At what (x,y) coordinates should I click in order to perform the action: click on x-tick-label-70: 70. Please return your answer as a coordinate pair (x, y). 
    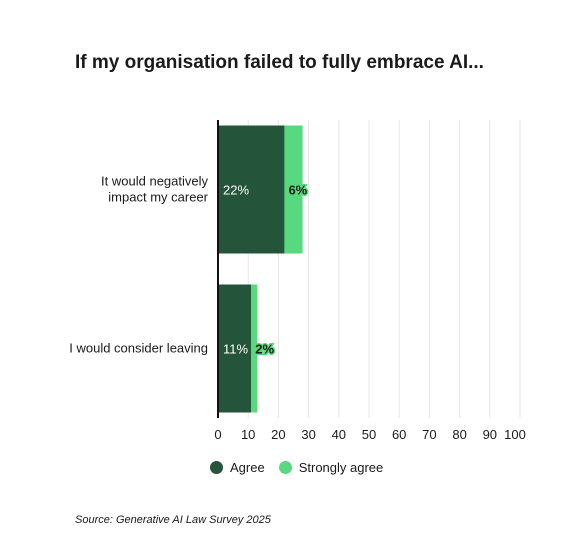
    Looking at the image, I should click on (429, 434).